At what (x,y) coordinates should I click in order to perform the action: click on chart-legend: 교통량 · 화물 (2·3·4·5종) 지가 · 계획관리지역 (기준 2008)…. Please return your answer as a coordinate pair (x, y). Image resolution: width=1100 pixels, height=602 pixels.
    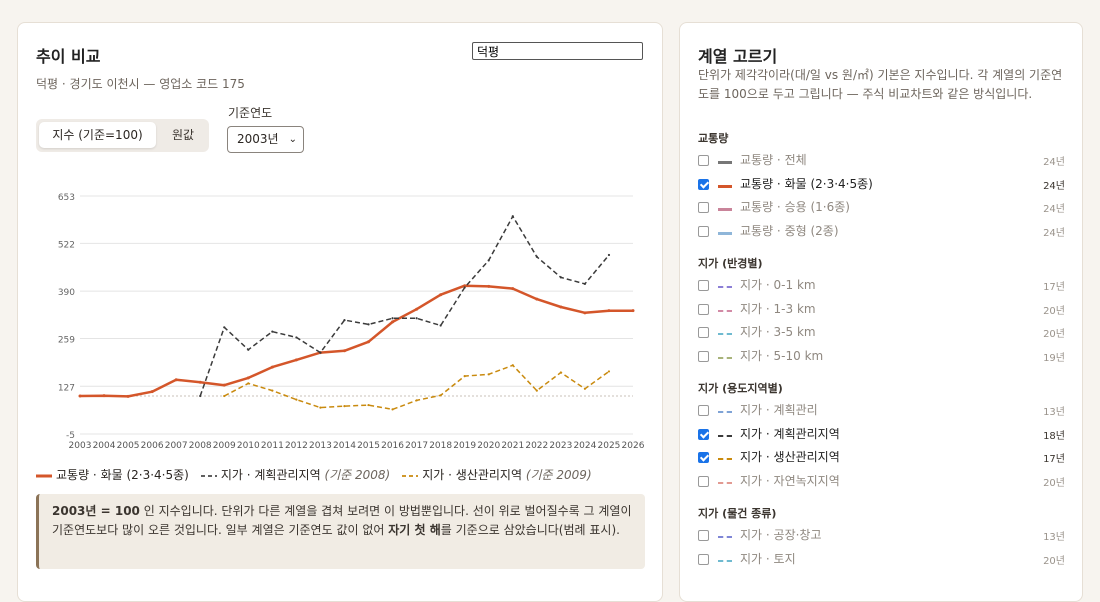
    Looking at the image, I should click on (320, 474).